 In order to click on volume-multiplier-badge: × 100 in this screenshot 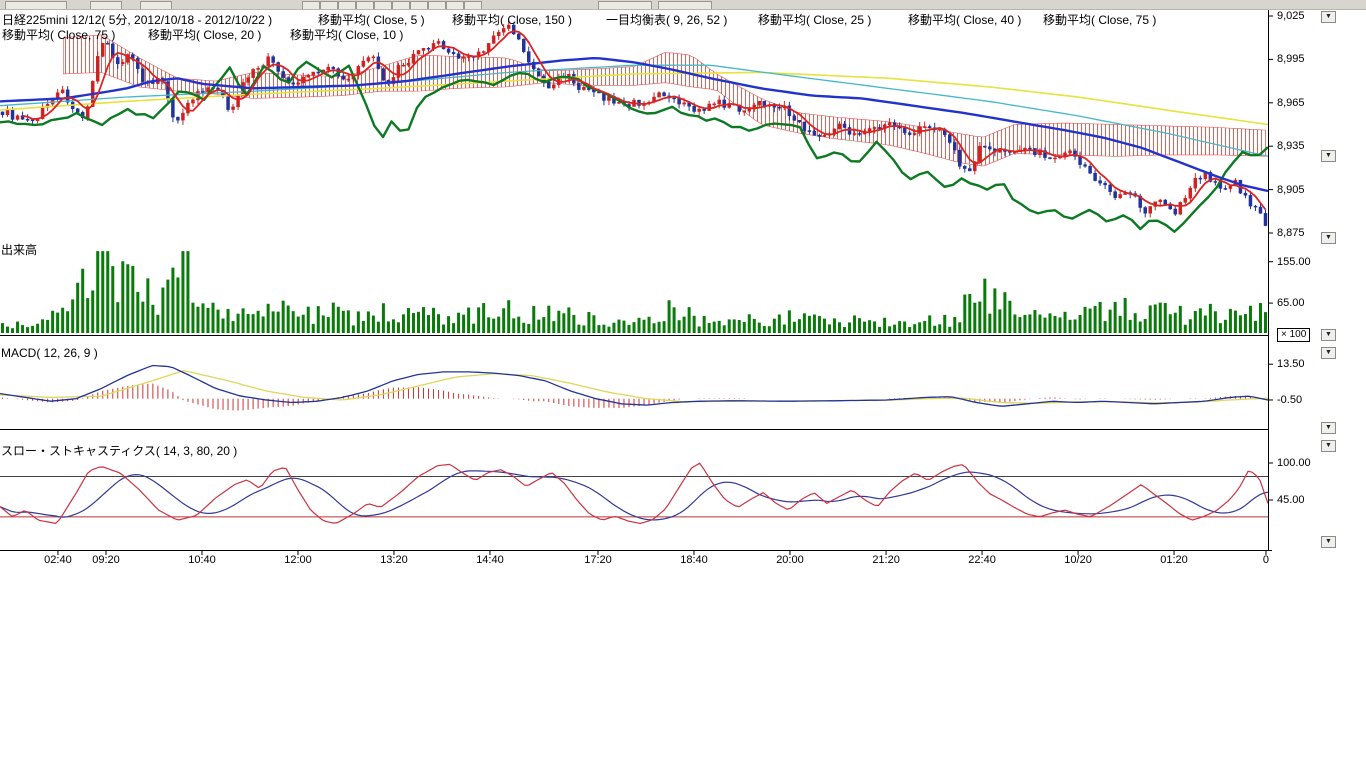, I will do `click(1294, 335)`.